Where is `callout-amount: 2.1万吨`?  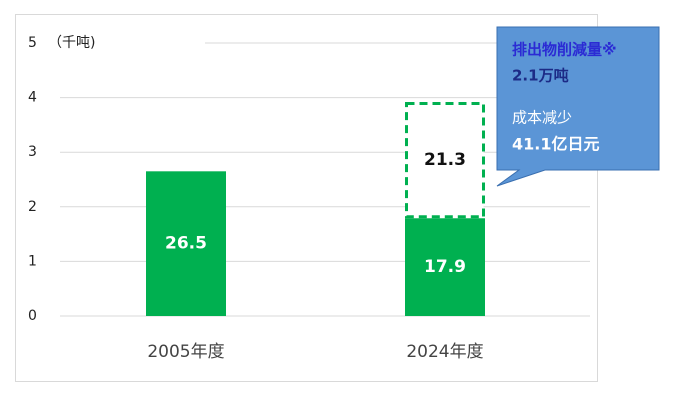
callout-amount: 2.1万吨 is located at coordinates (540, 76).